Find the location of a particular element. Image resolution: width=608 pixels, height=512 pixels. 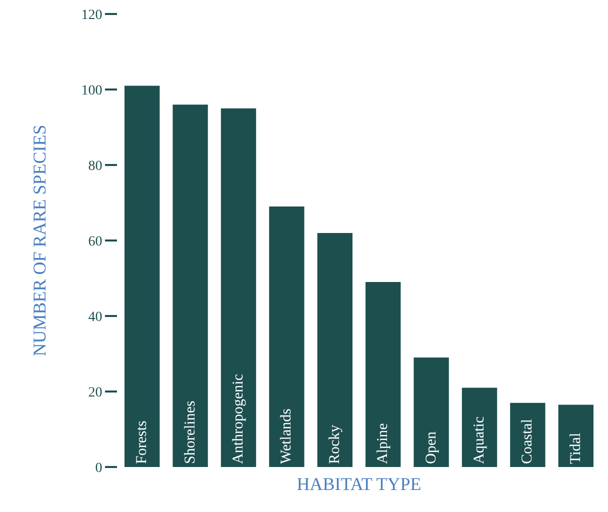

x-tick-label: Rocky is located at coordinates (334, 444).